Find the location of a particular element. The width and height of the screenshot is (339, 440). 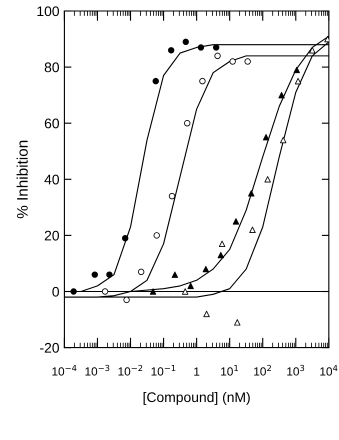

x-tick-label: 10$^{−2}$ is located at coordinates (130, 370).